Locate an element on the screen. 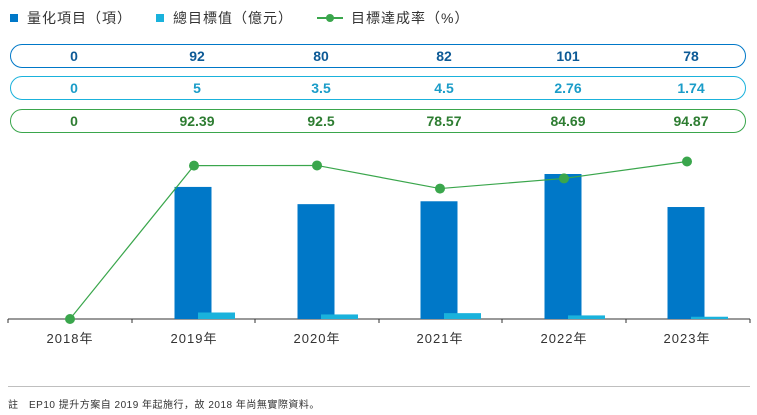  legend-swatch-dark-blue is located at coordinates (14, 18).